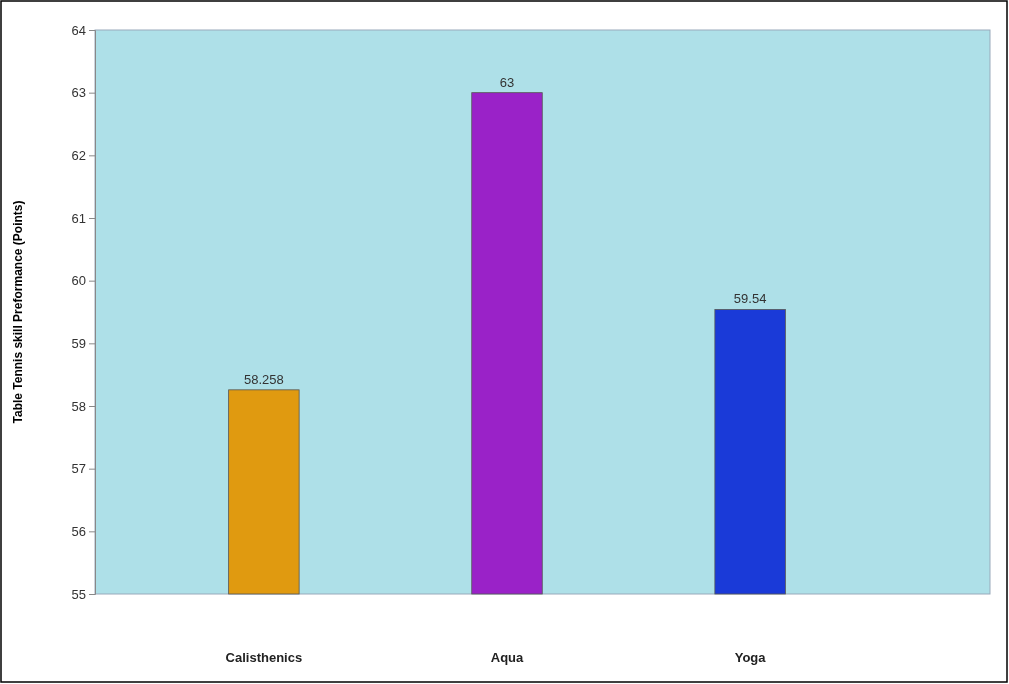 This screenshot has height=684, width=1009. What do you see at coordinates (78, 218) in the screenshot?
I see `y-tick-label: 61` at bounding box center [78, 218].